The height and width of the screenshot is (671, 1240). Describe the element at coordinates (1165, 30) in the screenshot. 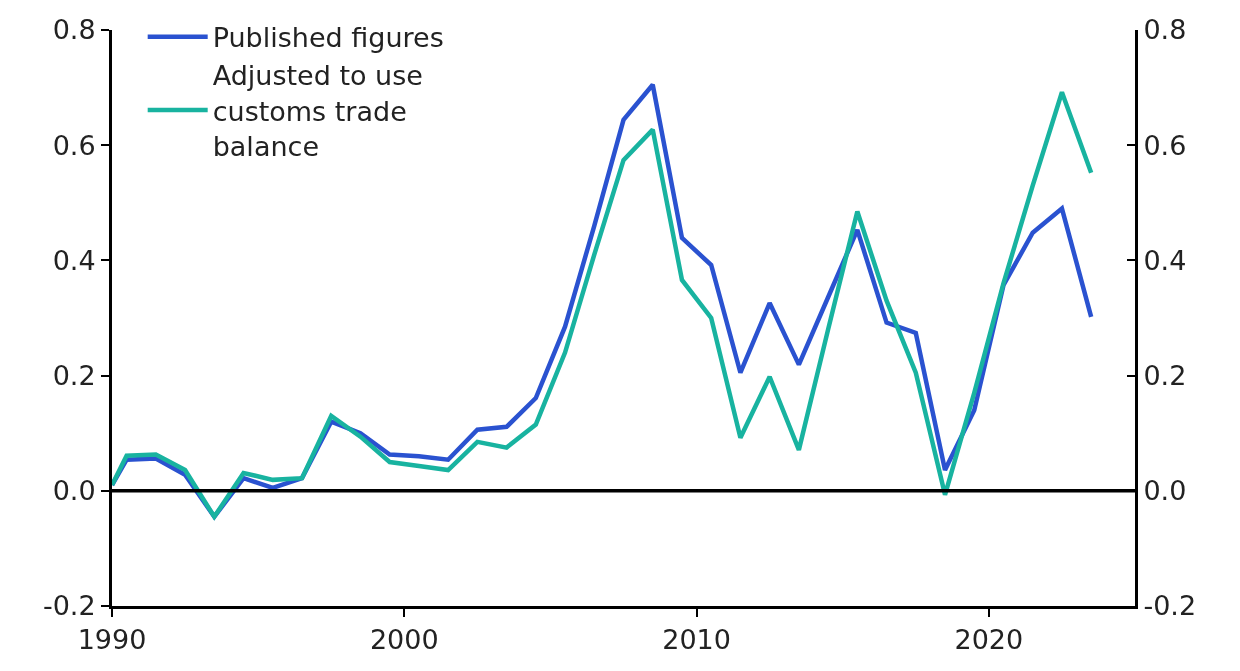

I see `y-tick-label: 0.8` at that location.